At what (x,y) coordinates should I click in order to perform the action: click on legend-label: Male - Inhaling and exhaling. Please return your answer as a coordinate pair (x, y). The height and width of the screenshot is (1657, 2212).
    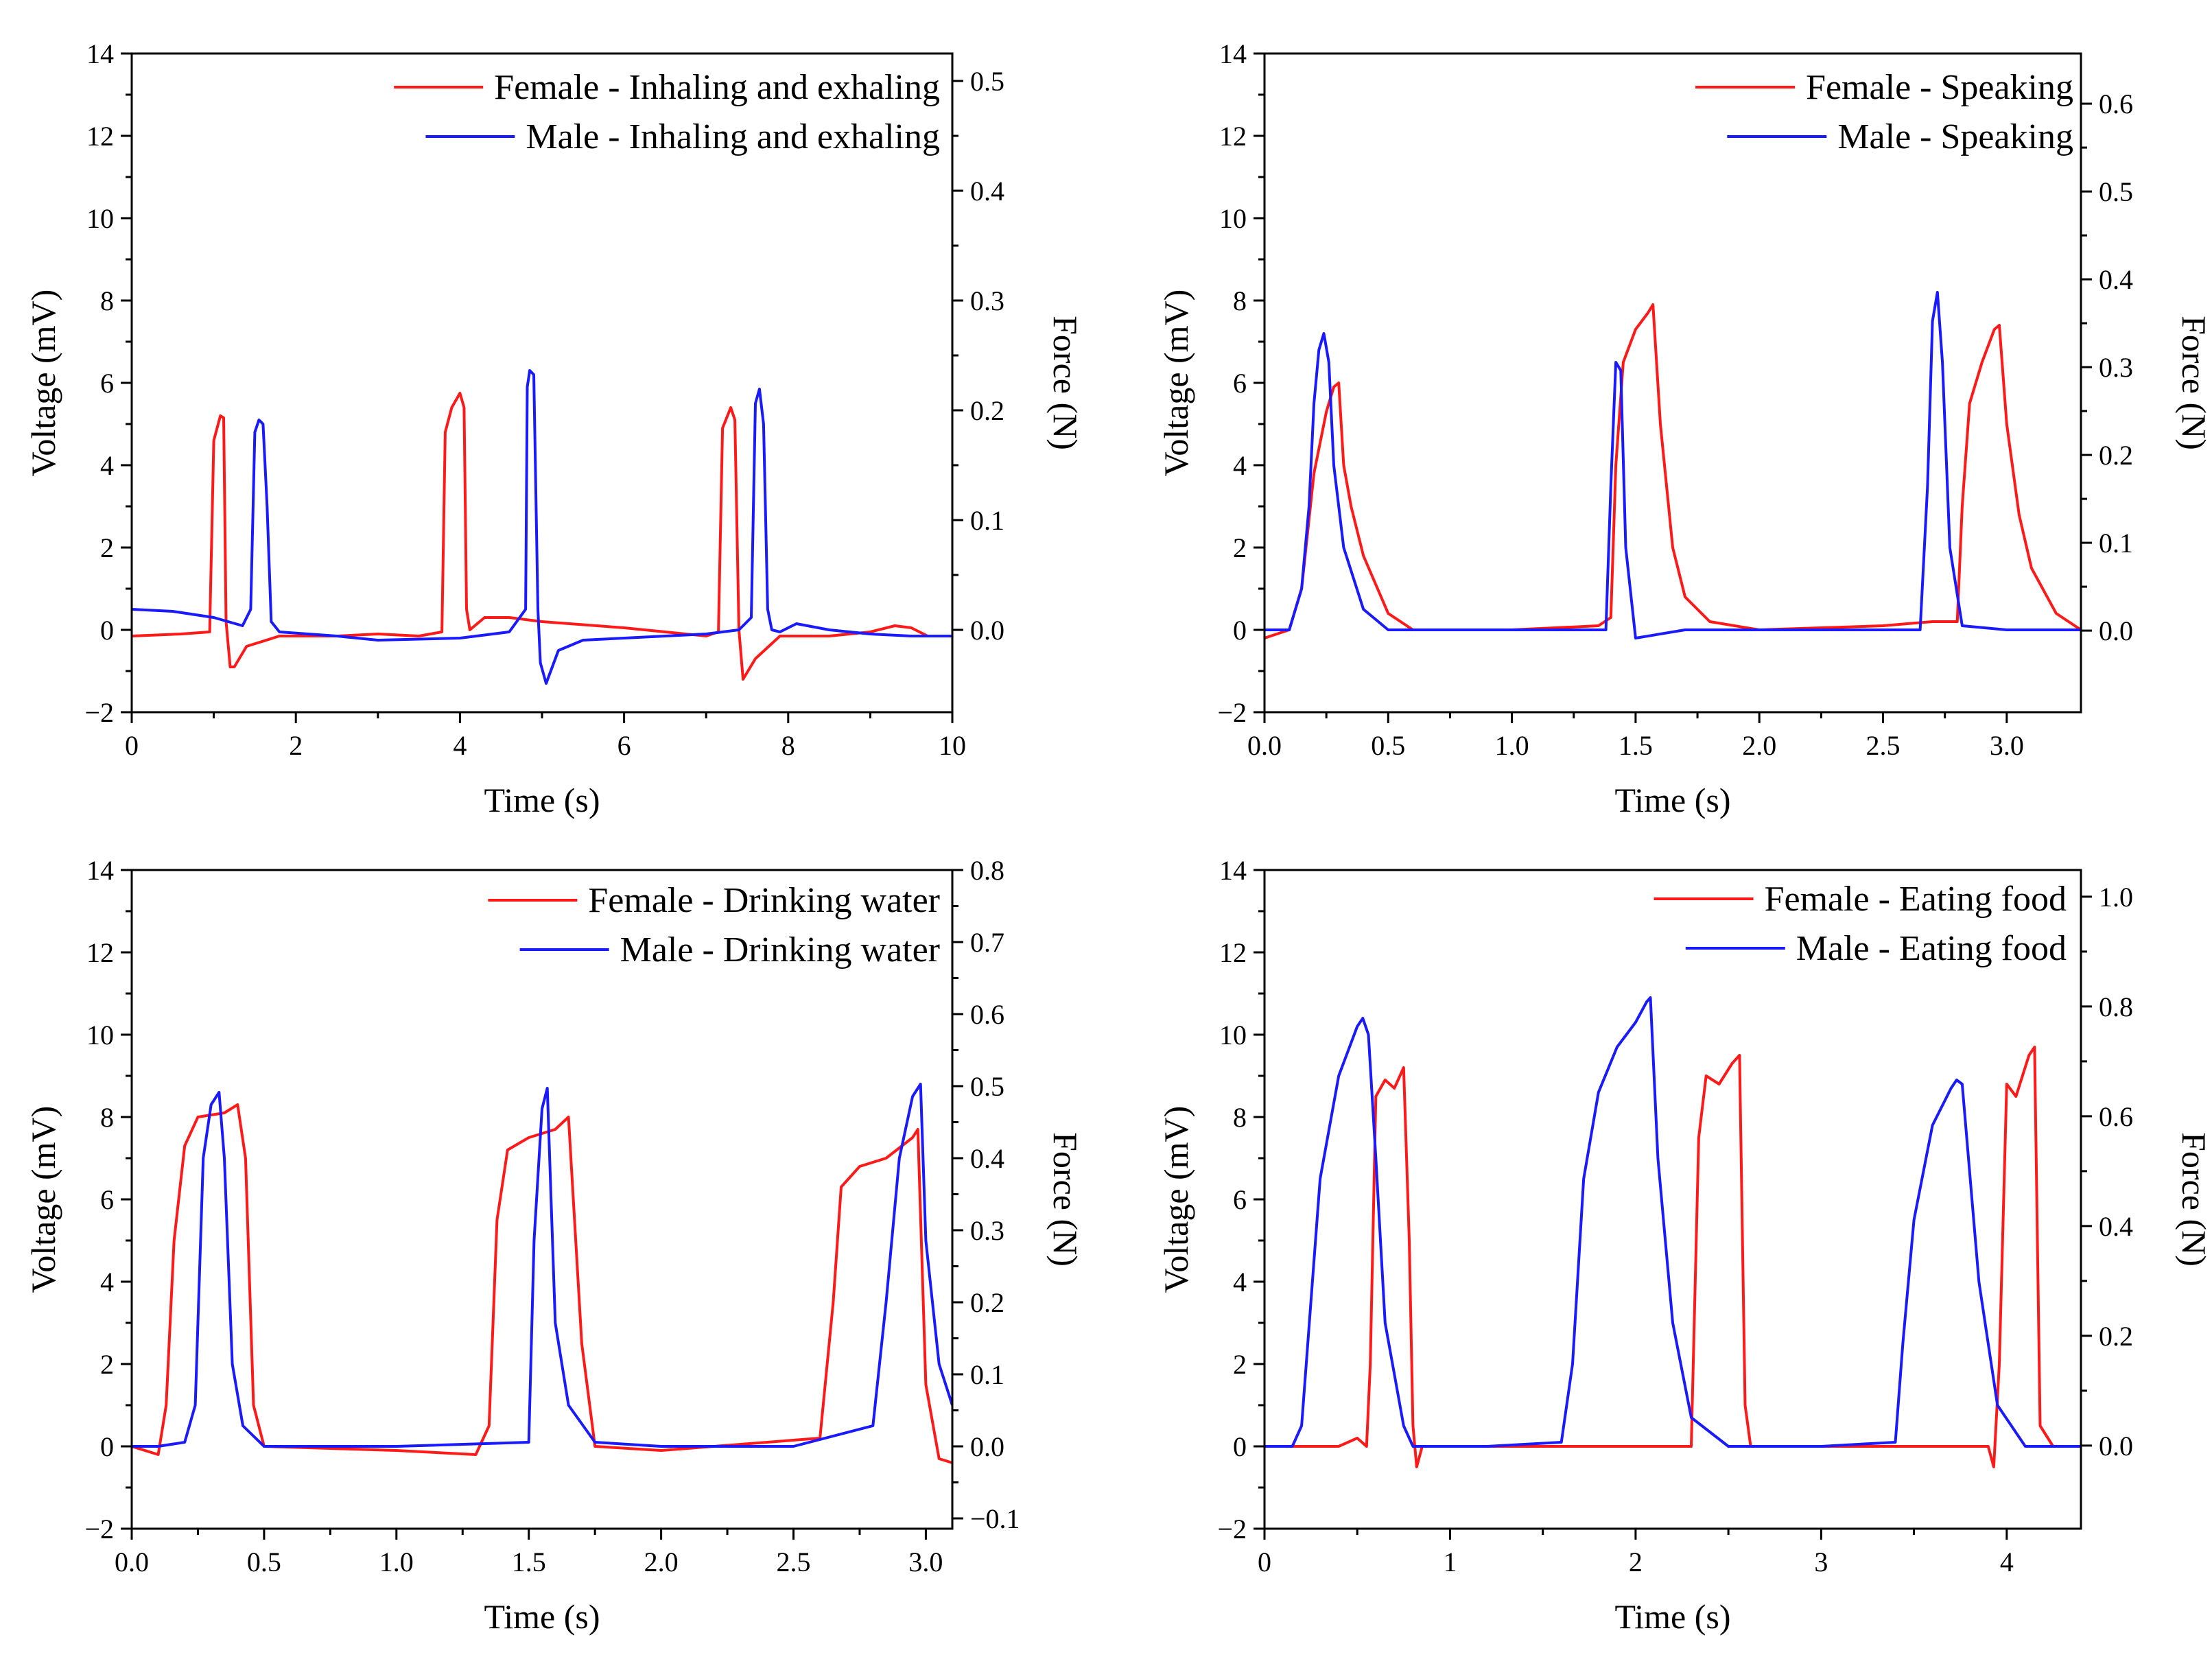
    Looking at the image, I should click on (733, 137).